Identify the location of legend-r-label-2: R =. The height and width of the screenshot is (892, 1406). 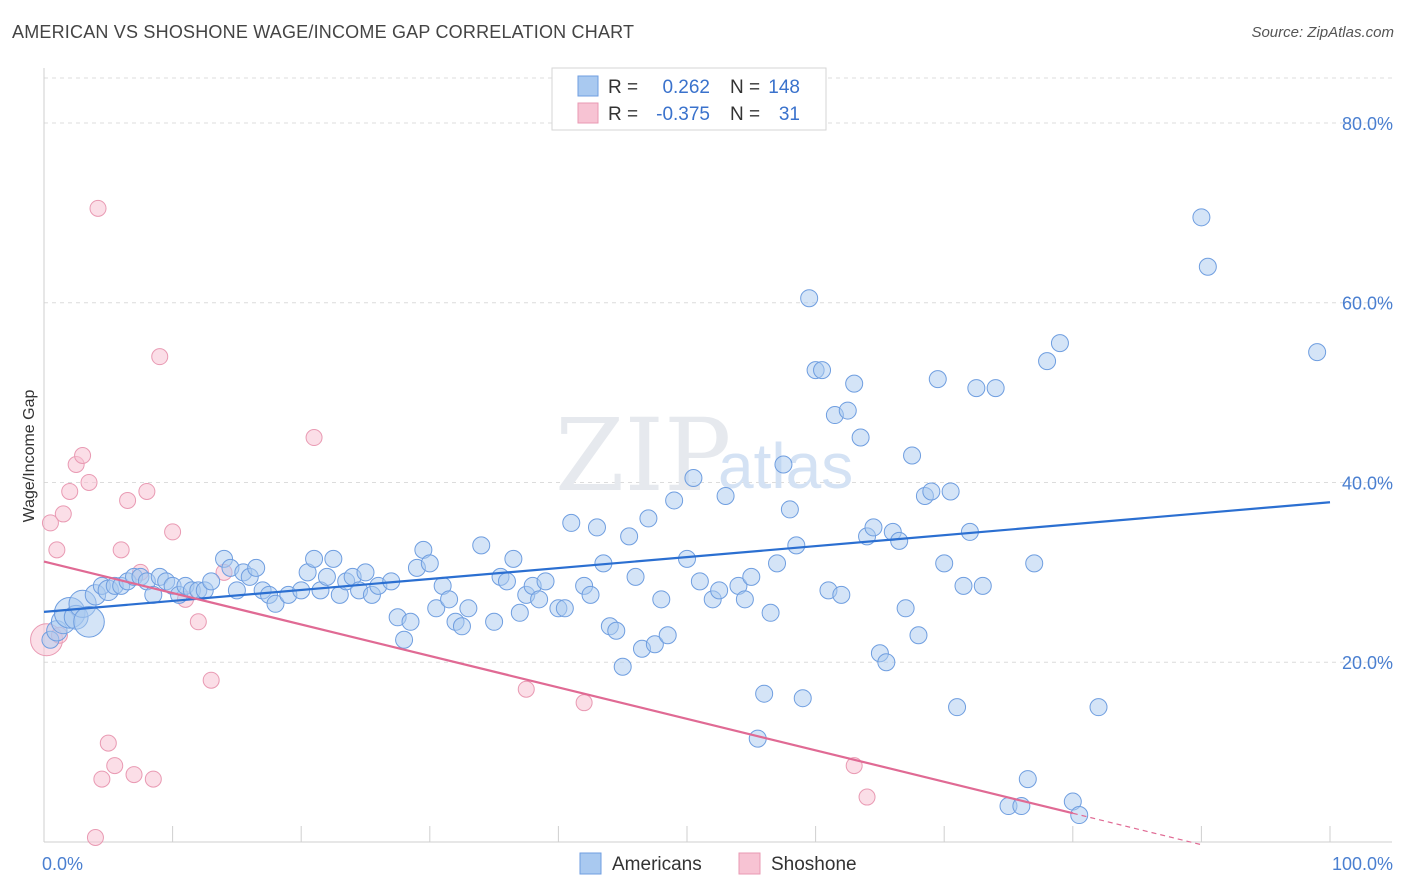
(623, 114).